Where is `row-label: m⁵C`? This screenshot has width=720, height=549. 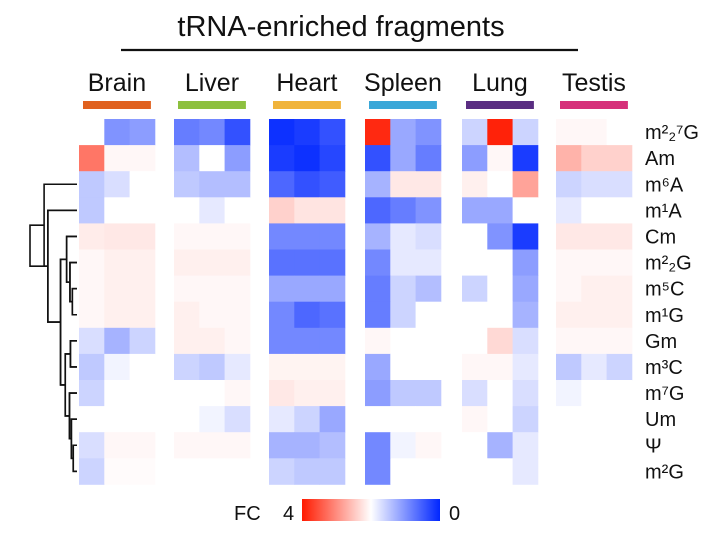
row-label: m⁵C is located at coordinates (664, 290).